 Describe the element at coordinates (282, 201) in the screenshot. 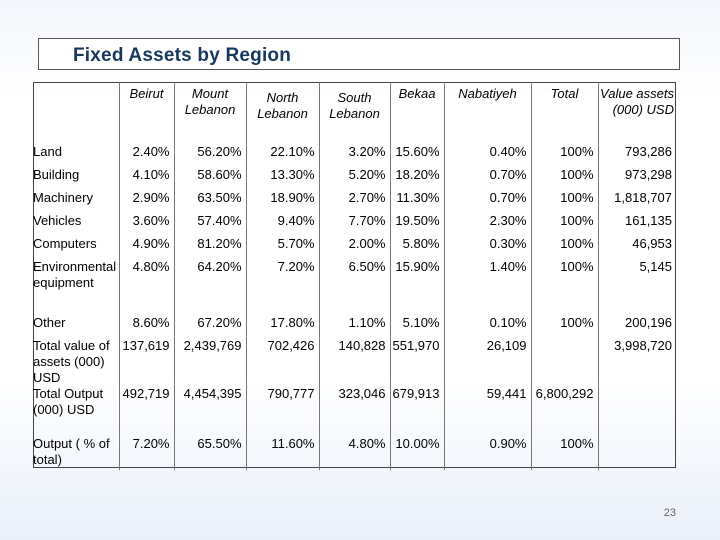

I see `table-cell: 18.90%` at that location.